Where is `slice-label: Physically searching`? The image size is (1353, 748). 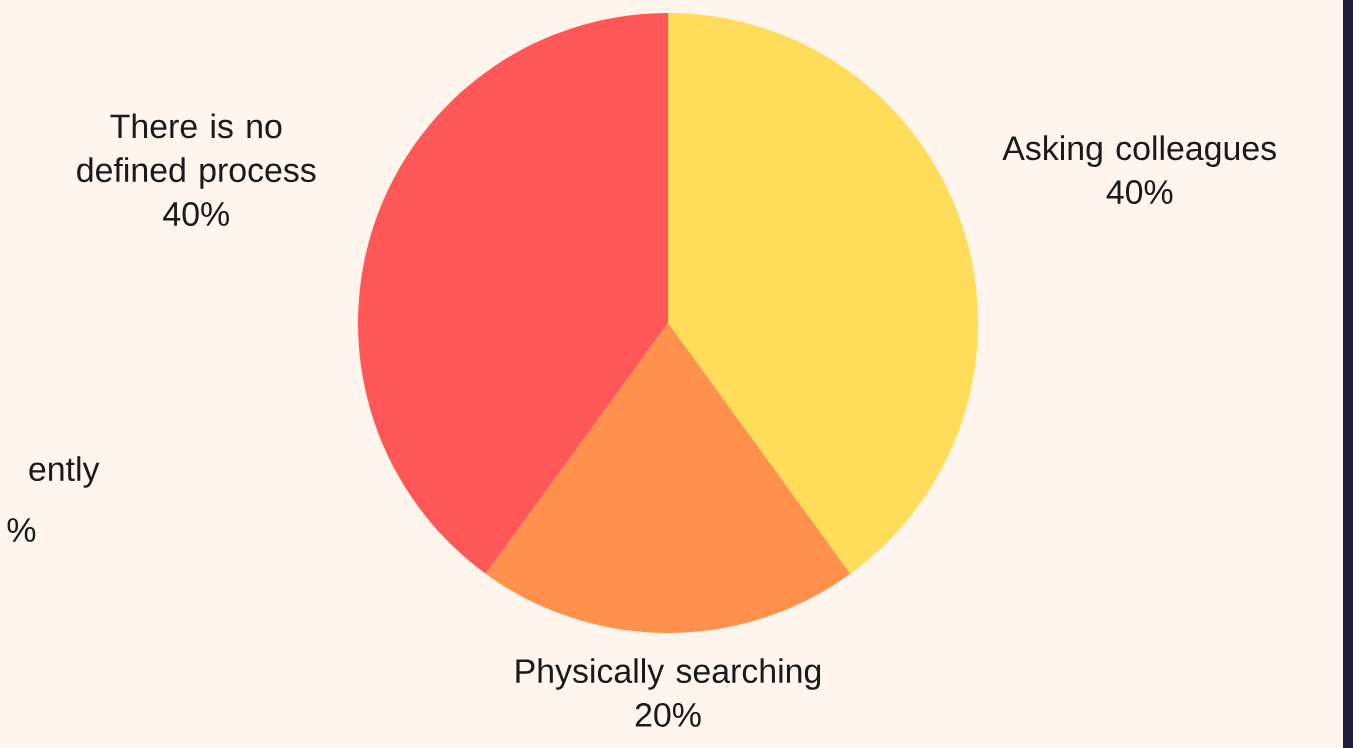 slice-label: Physically searching is located at coordinates (668, 674).